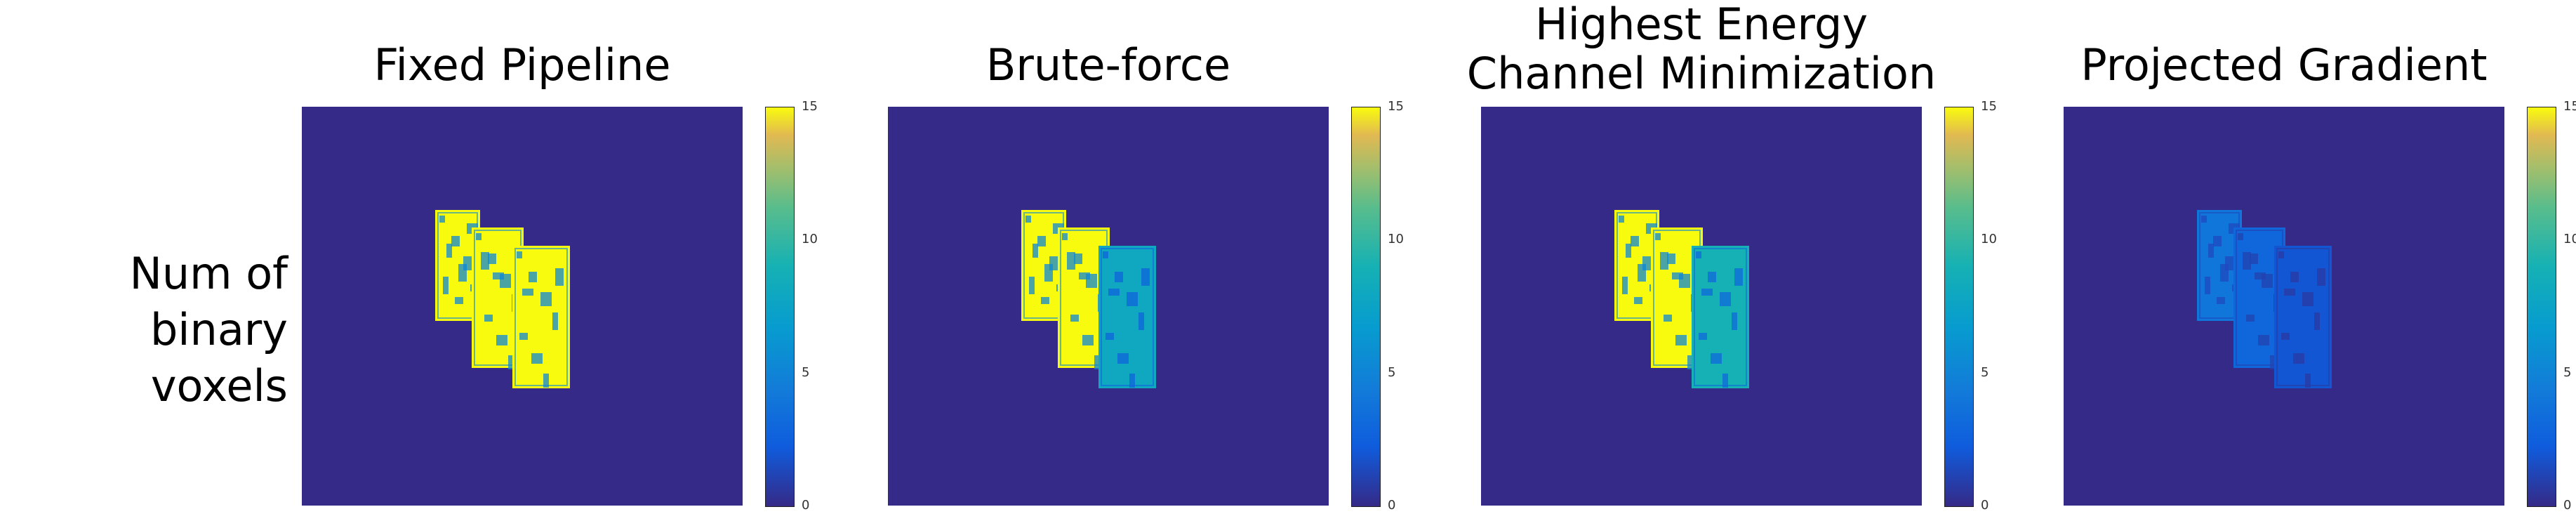 This screenshot has width=2576, height=514. I want to click on panel-title-line: Fixed Pipeline, so click(522, 65).